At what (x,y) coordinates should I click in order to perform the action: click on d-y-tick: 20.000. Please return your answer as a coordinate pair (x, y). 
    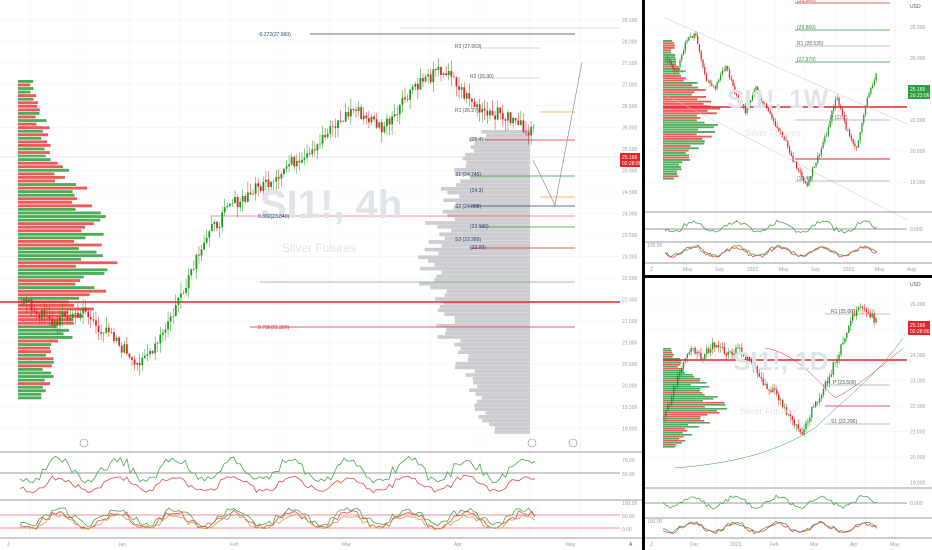
    Looking at the image, I should click on (918, 458).